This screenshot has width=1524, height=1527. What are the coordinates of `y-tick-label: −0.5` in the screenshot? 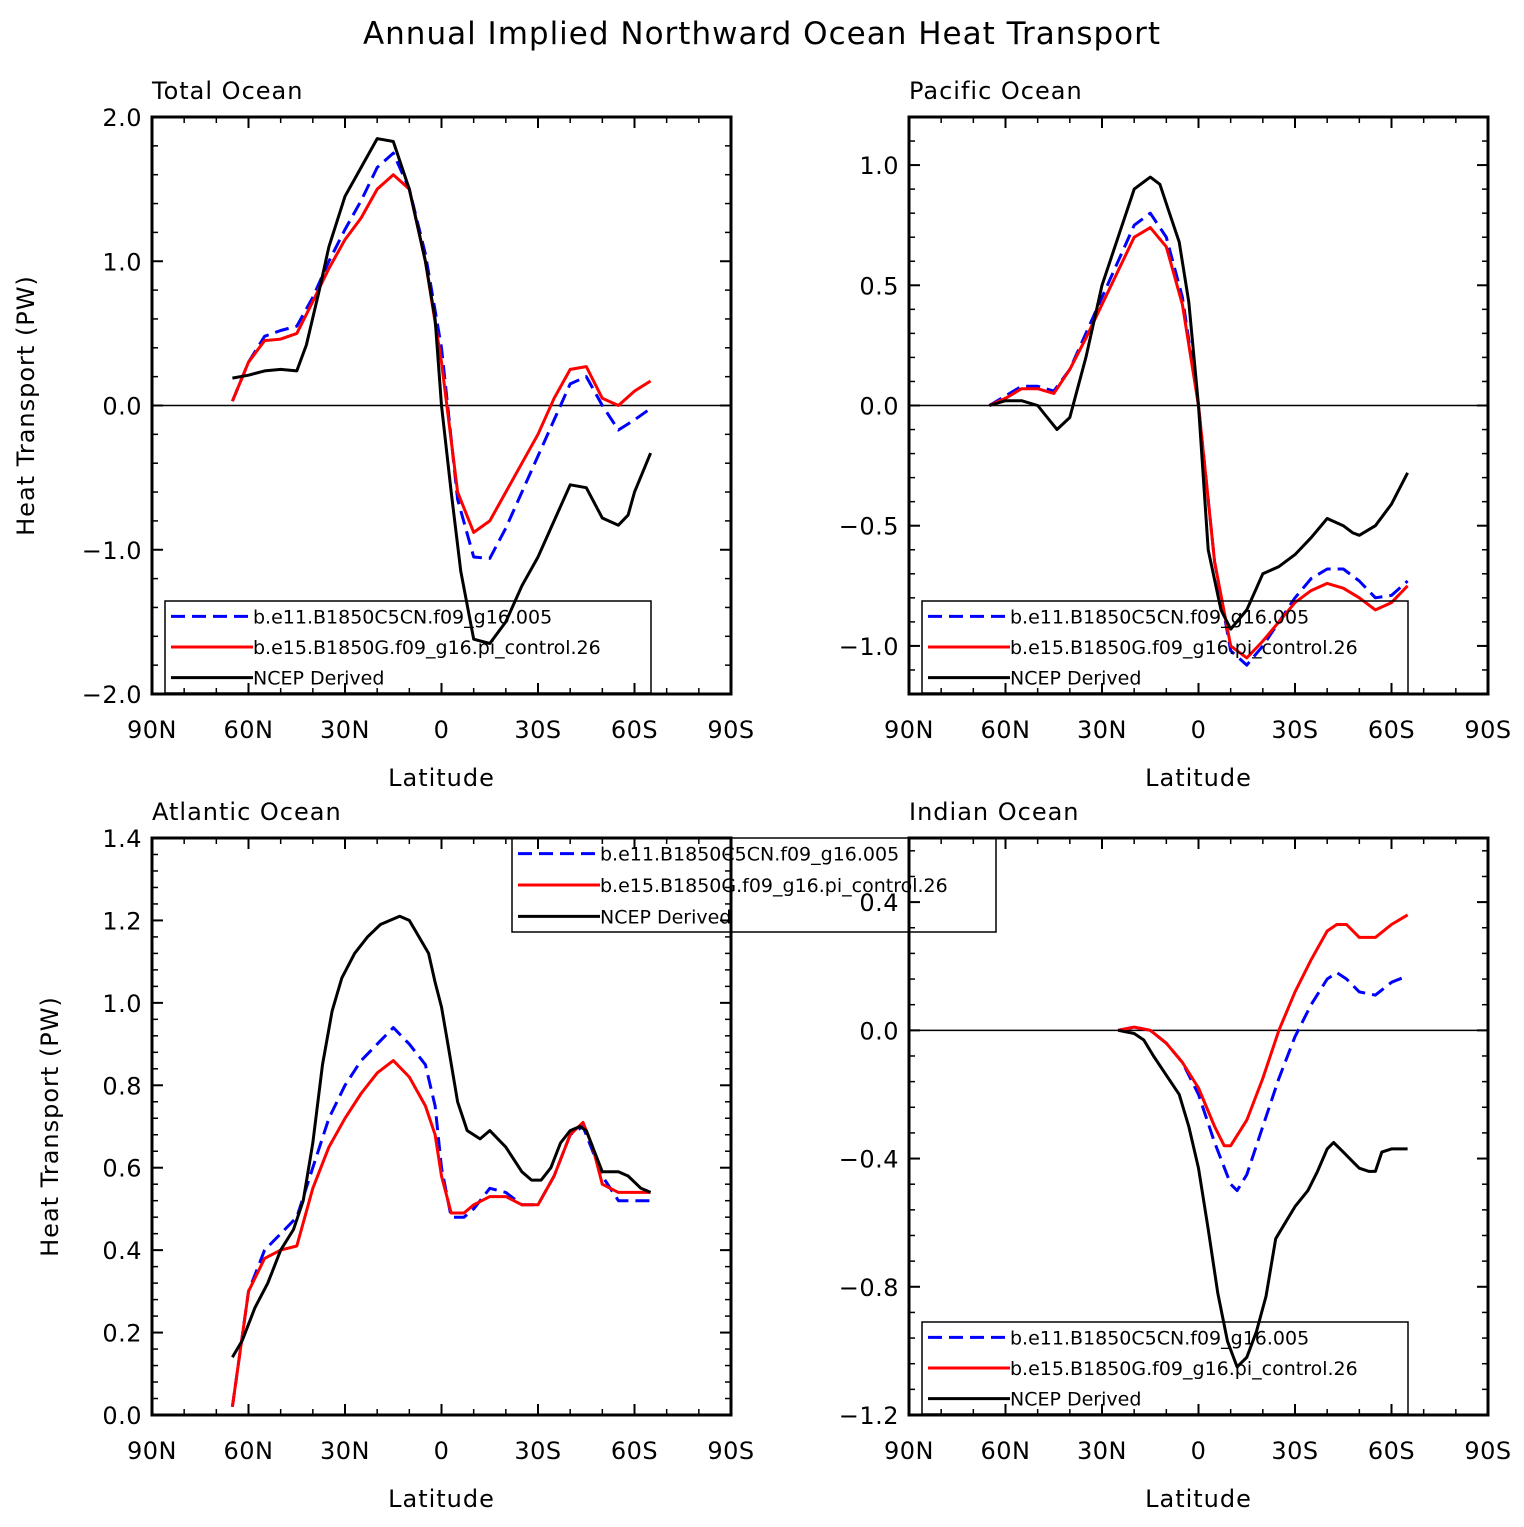 It's located at (869, 527).